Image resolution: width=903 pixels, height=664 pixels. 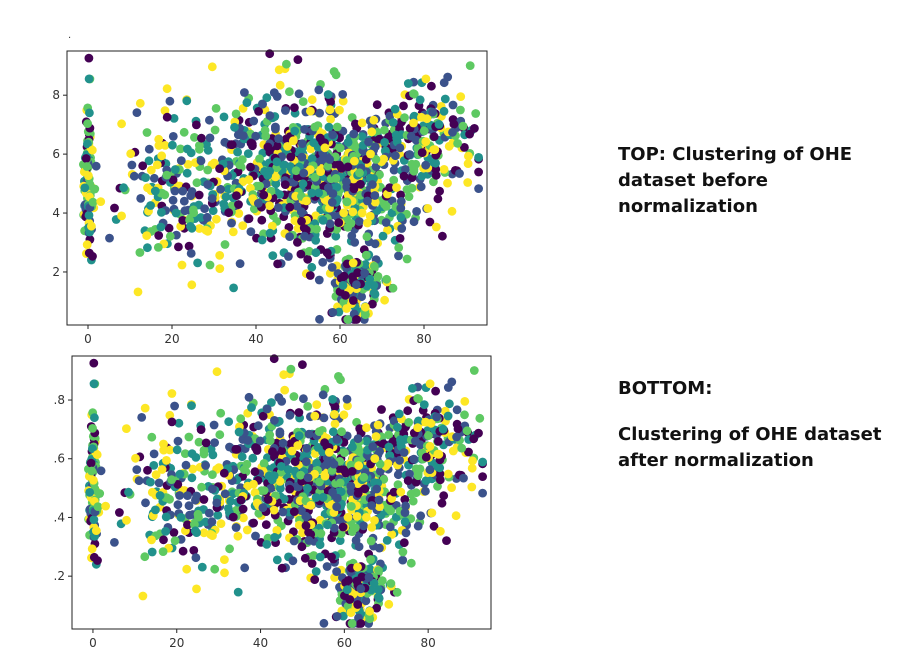 What do you see at coordinates (56, 272) in the screenshot?
I see `y-tick-label: 2` at bounding box center [56, 272].